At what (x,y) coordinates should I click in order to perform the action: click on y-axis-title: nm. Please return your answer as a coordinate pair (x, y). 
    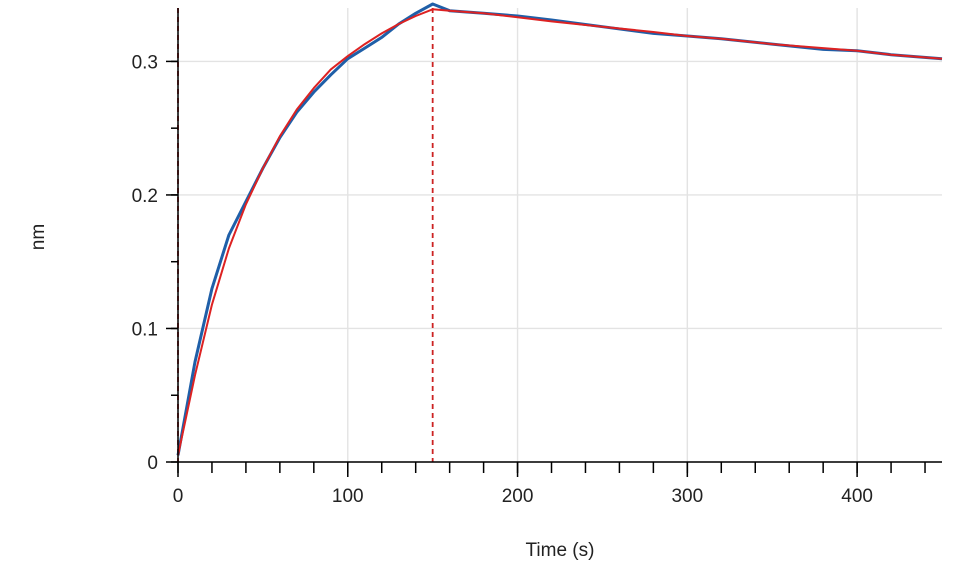
    Looking at the image, I should click on (38, 237).